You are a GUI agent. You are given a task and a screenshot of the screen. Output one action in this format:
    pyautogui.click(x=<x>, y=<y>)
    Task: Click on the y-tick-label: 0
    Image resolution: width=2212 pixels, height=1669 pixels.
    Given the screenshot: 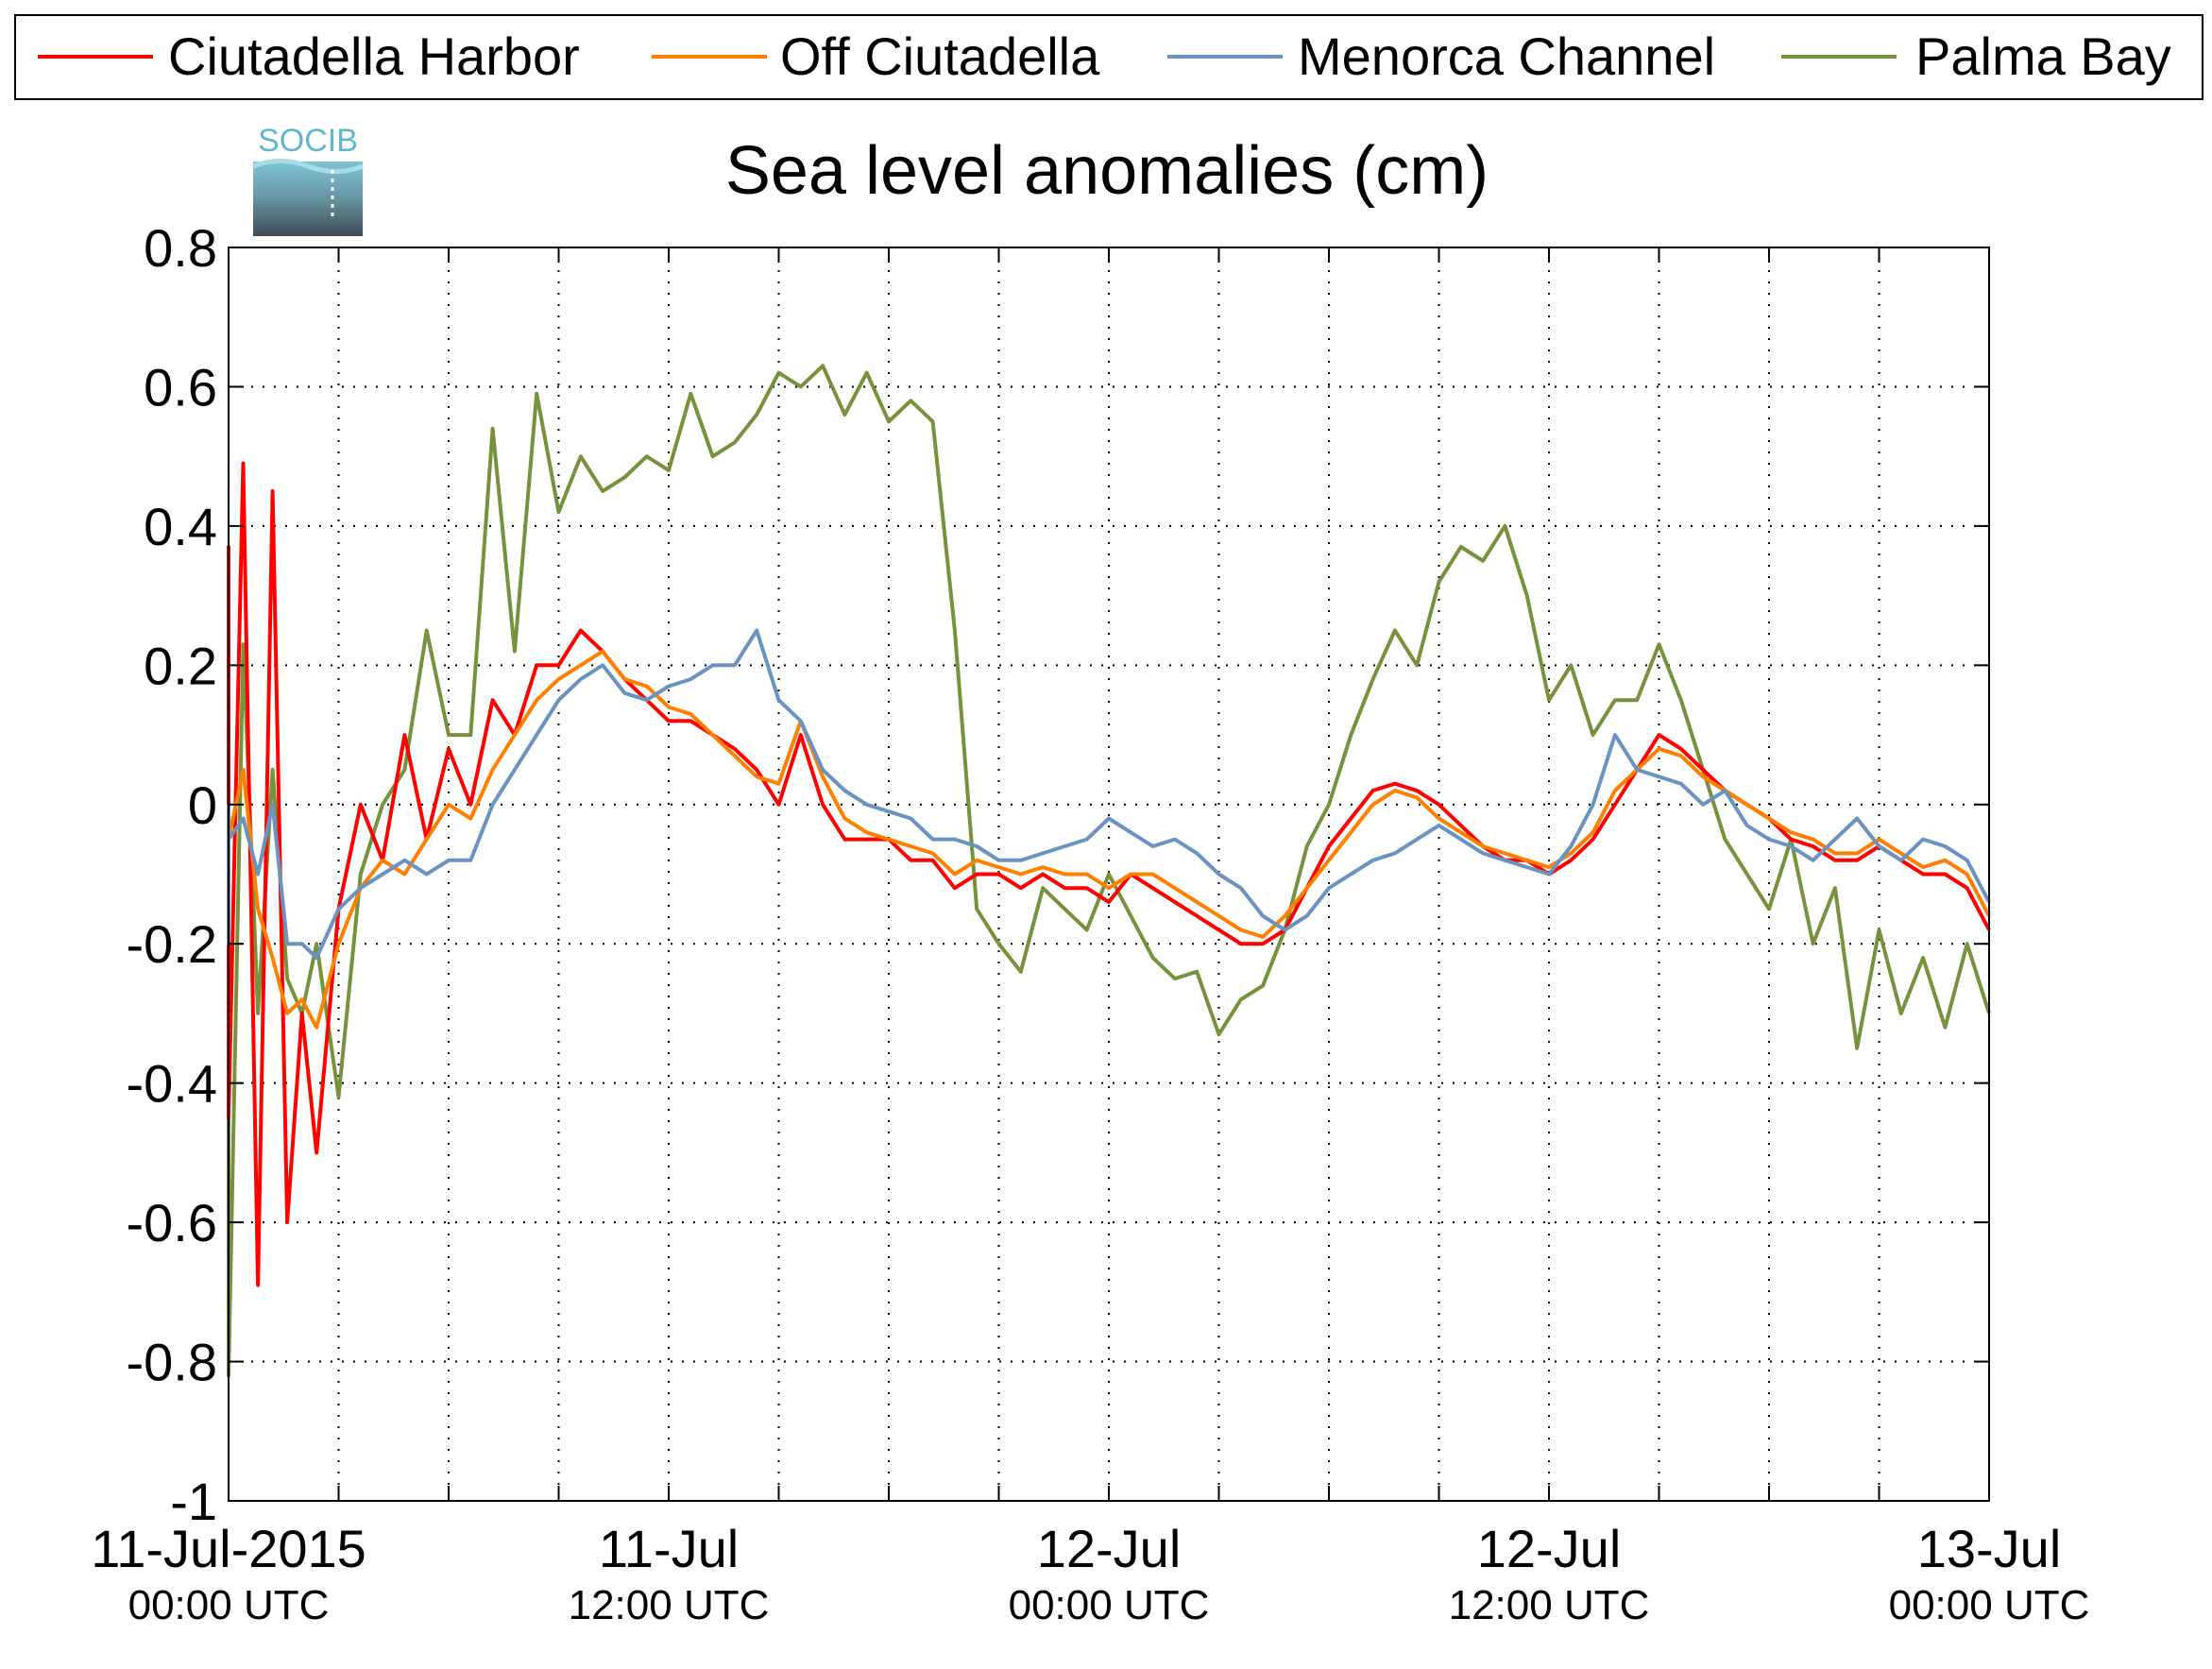 What is the action you would take?
    pyautogui.click(x=202, y=805)
    